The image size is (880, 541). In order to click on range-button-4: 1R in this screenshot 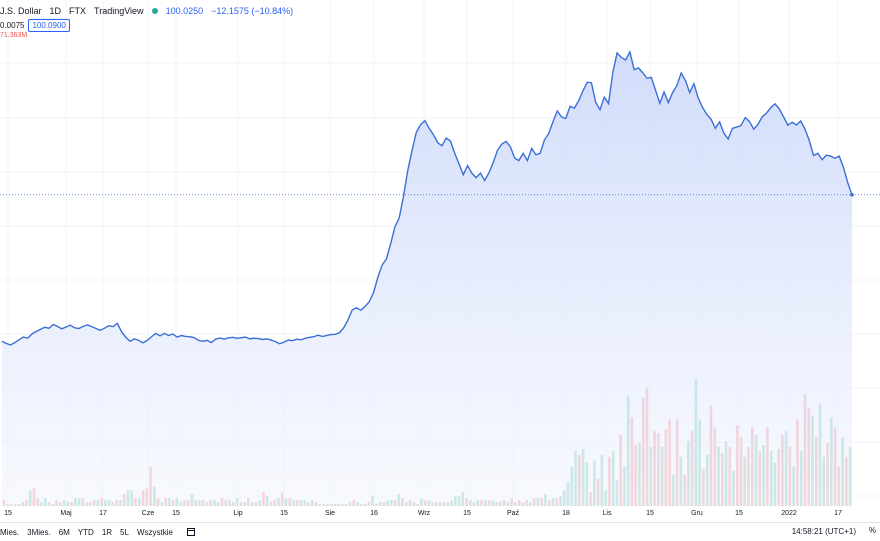, I will do `click(107, 532)`.